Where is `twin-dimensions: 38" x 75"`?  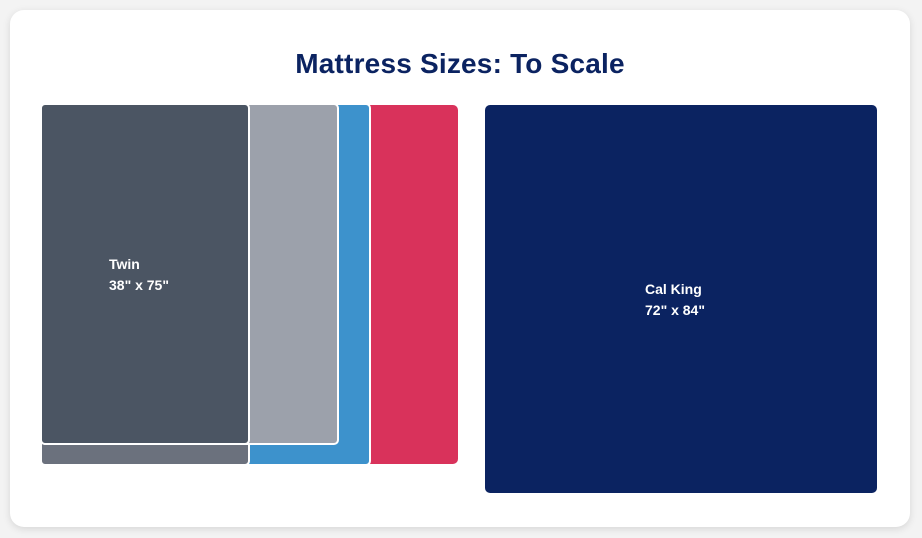 twin-dimensions: 38" x 75" is located at coordinates (139, 285).